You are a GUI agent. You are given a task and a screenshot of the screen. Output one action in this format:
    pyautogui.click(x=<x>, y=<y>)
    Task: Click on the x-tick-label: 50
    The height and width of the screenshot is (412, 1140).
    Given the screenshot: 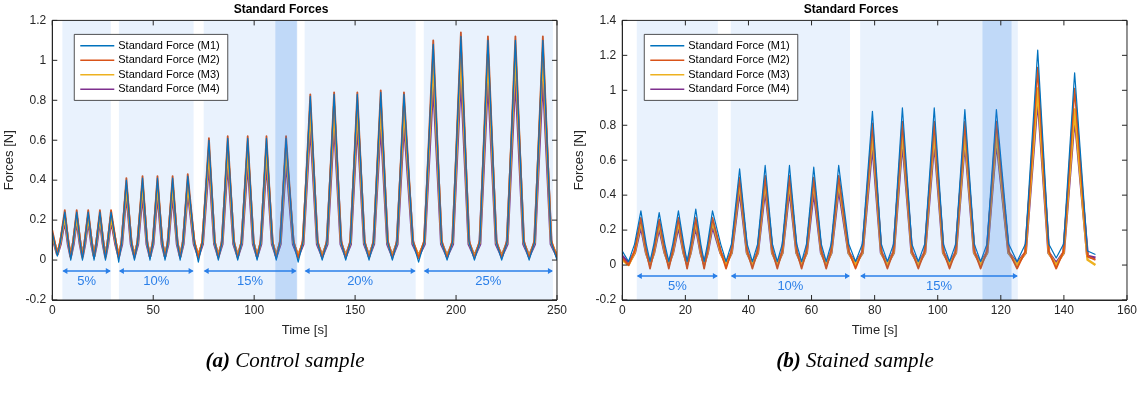 What is the action you would take?
    pyautogui.click(x=153, y=309)
    